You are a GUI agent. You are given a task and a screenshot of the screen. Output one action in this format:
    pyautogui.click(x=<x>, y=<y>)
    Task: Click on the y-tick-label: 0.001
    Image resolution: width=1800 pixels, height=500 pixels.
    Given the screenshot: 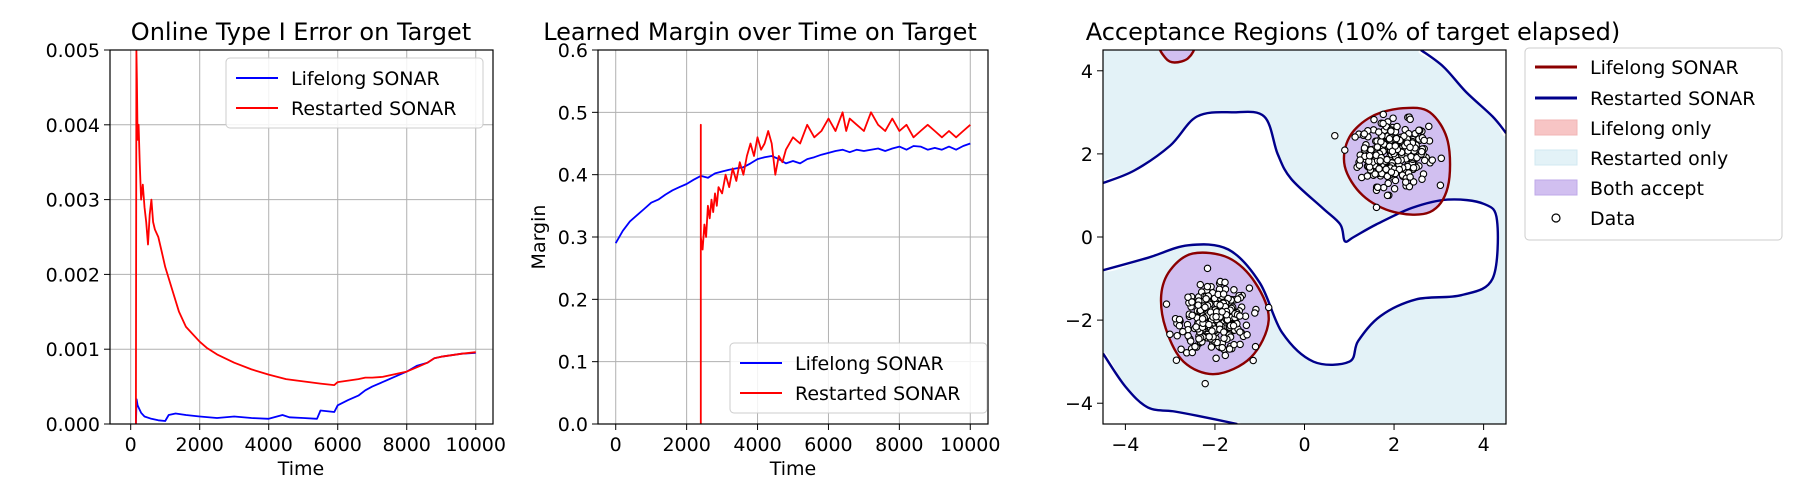 What is the action you would take?
    pyautogui.click(x=73, y=350)
    